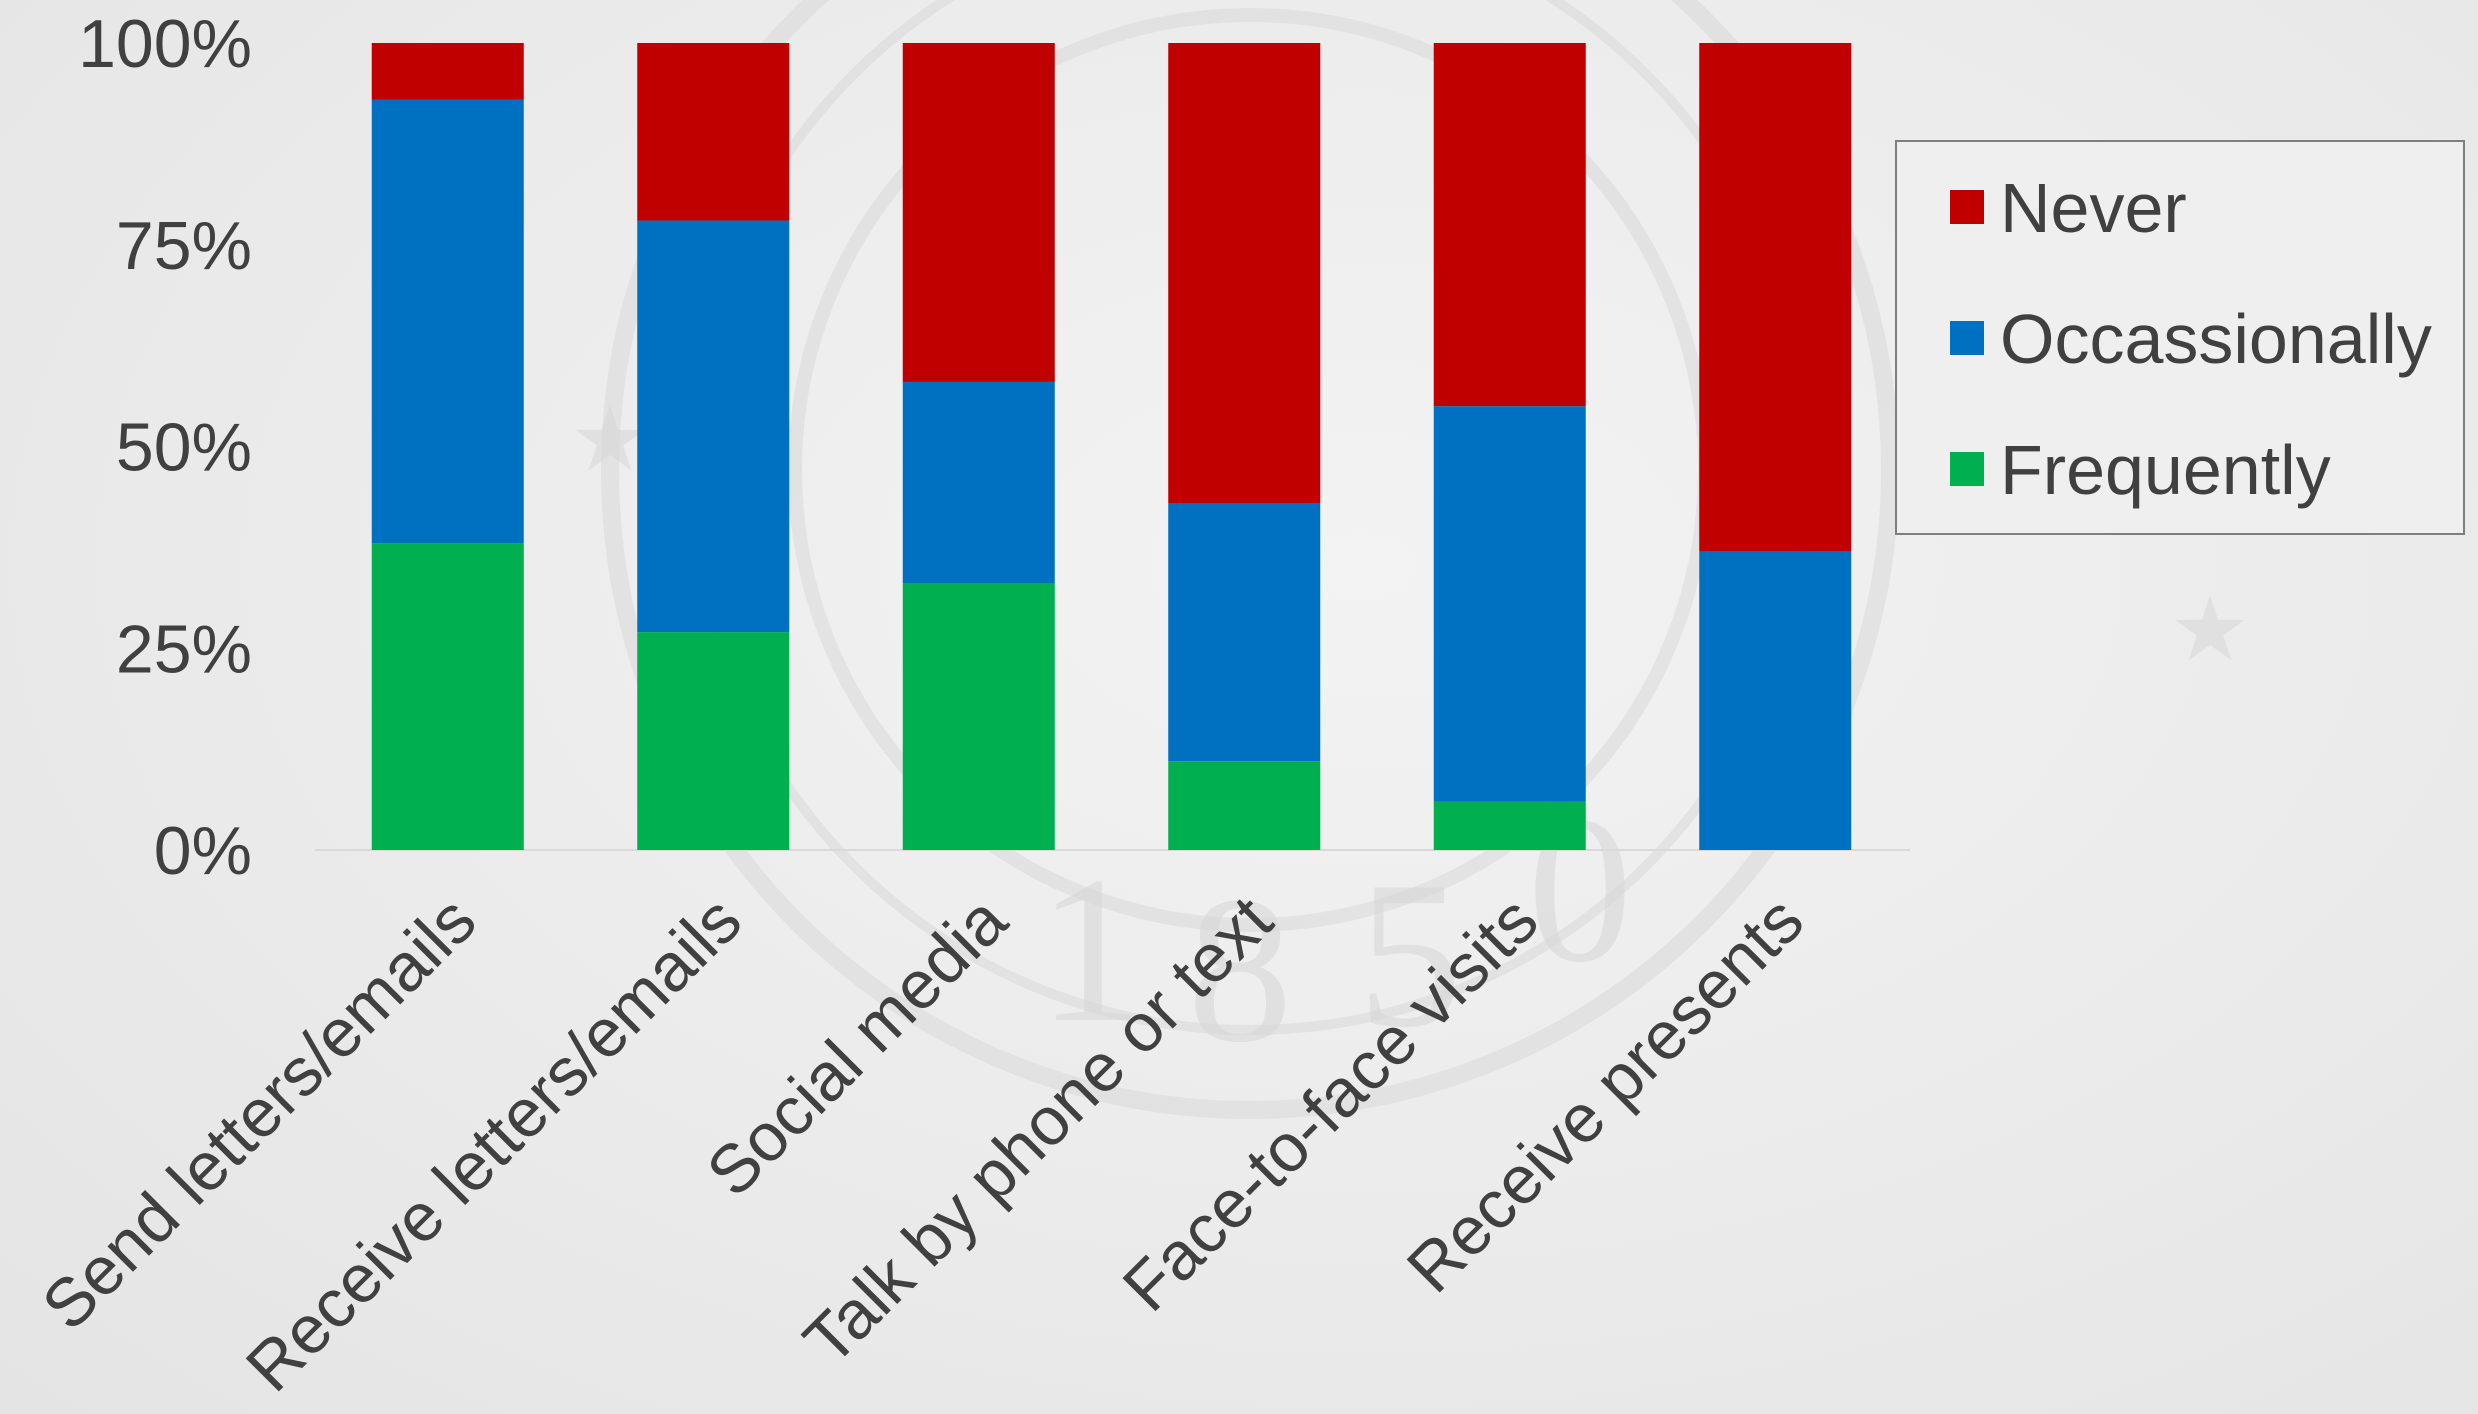  What do you see at coordinates (184, 246) in the screenshot?
I see `y-tick-label: 75%` at bounding box center [184, 246].